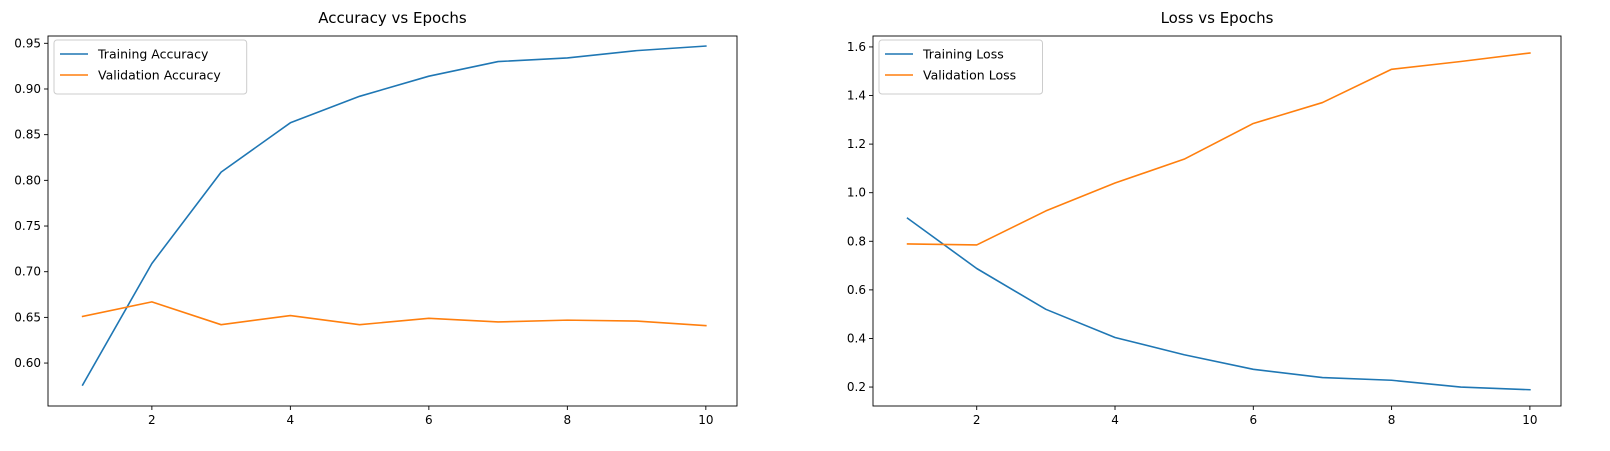 This screenshot has width=1610, height=451. I want to click on y-tick-label: 0.80, so click(27, 180).